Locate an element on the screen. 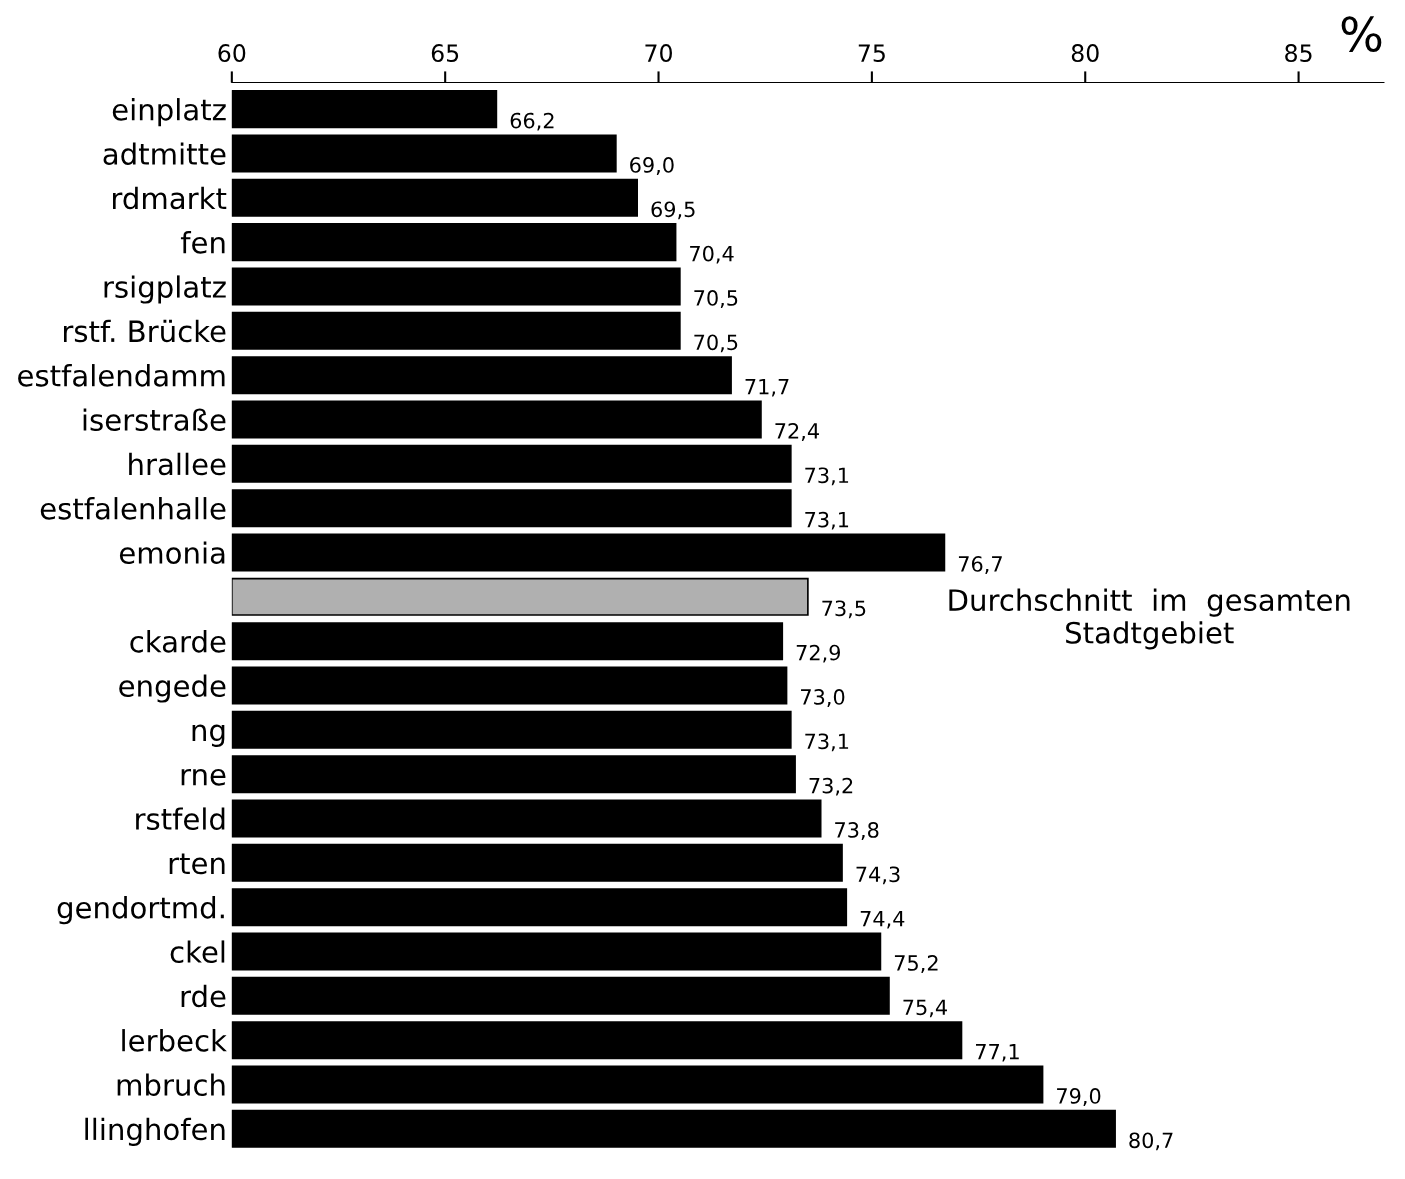 Image resolution: width=1405 pixels, height=1179 pixels. data-label: 70,4 is located at coordinates (712, 254).